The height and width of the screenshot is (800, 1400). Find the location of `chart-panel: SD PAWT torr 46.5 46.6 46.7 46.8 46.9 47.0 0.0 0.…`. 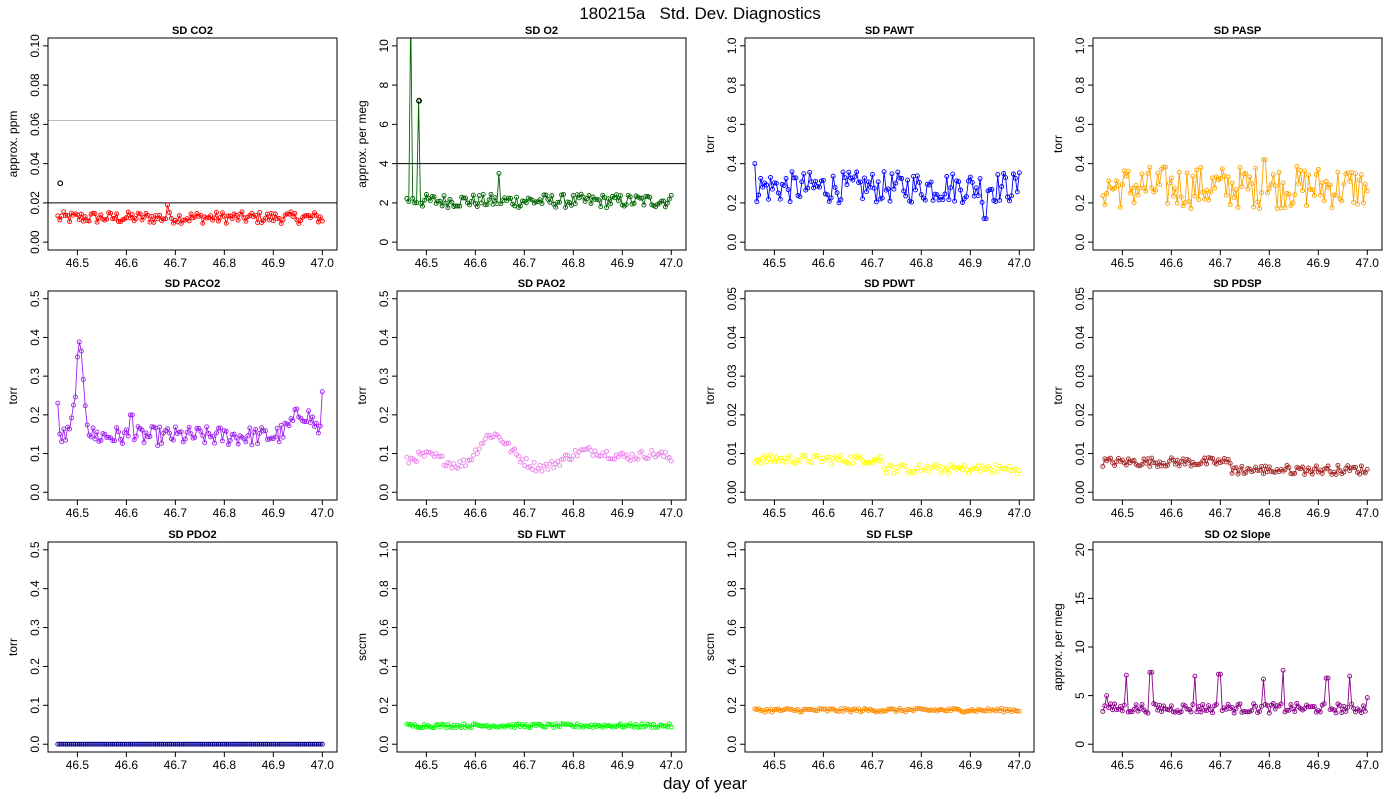

chart-panel: SD PAWT torr 46.5 46.6 46.7 46.8 46.9 47.0 0.0 0.… is located at coordinates (869, 147).